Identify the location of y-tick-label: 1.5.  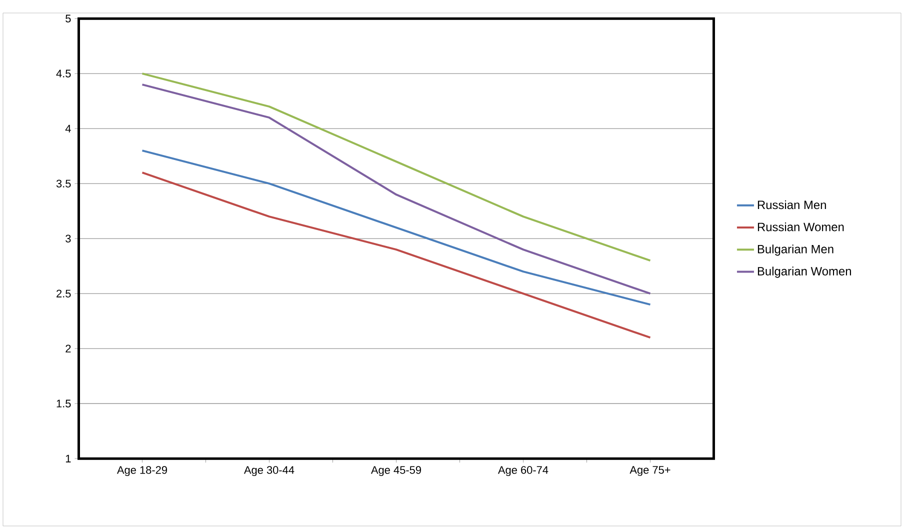
(63, 404).